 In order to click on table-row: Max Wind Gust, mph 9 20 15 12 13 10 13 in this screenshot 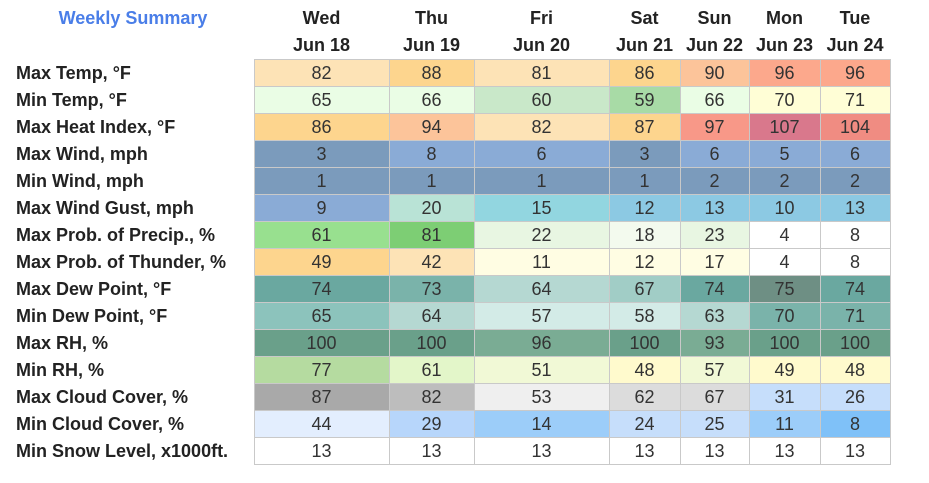, I will do `click(451, 208)`.